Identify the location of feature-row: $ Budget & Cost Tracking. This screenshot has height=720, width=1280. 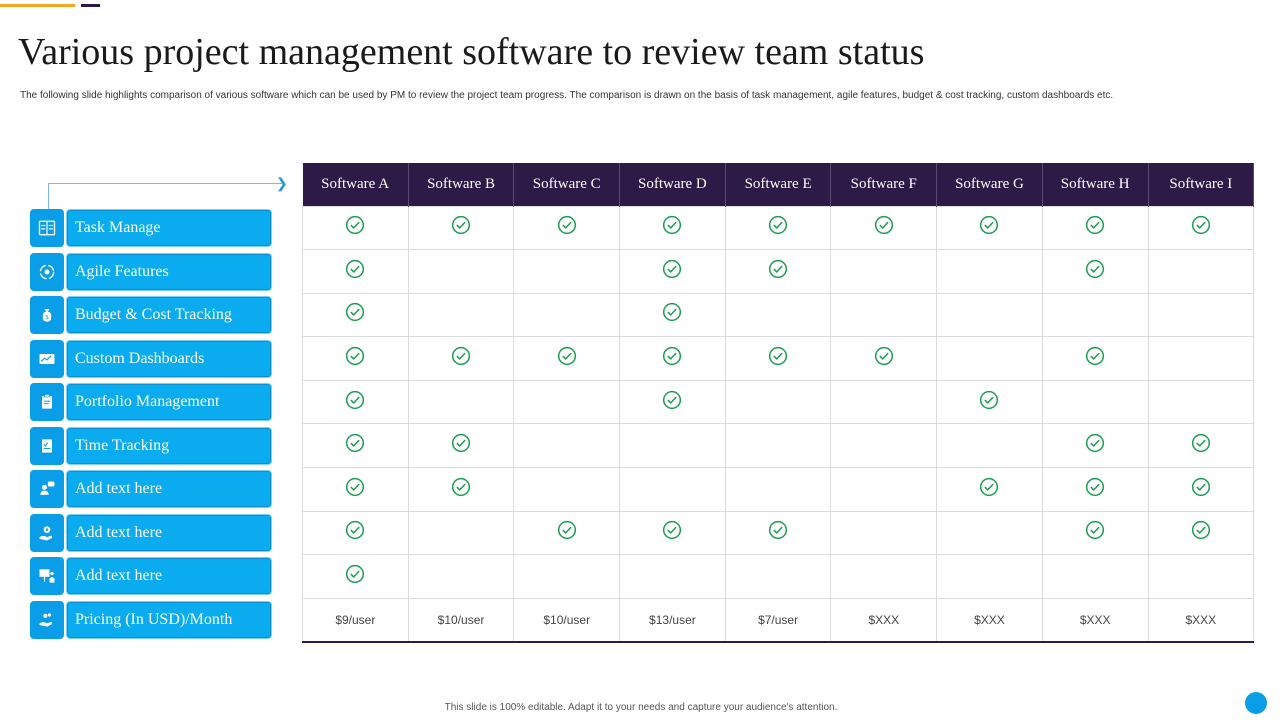
(151, 315).